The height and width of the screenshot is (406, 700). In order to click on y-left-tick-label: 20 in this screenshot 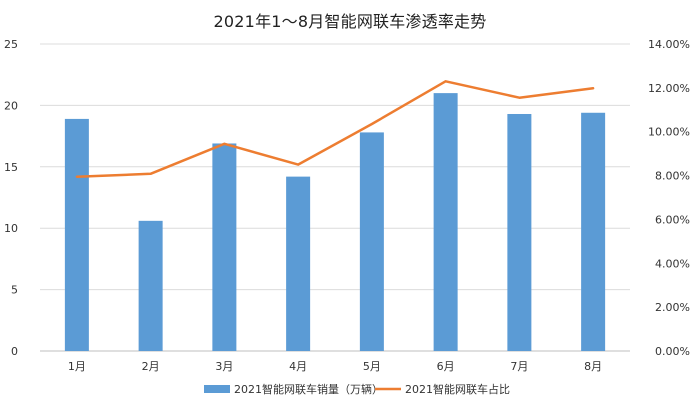, I will do `click(11, 105)`.